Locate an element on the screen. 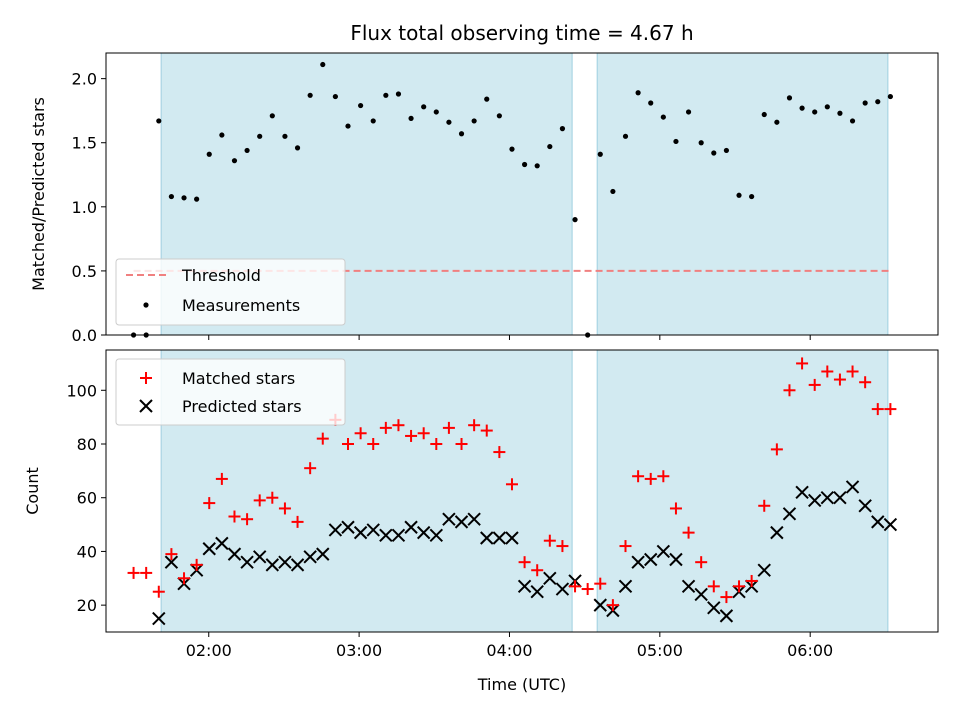  bottom-y-axis-label: Count is located at coordinates (32, 491).